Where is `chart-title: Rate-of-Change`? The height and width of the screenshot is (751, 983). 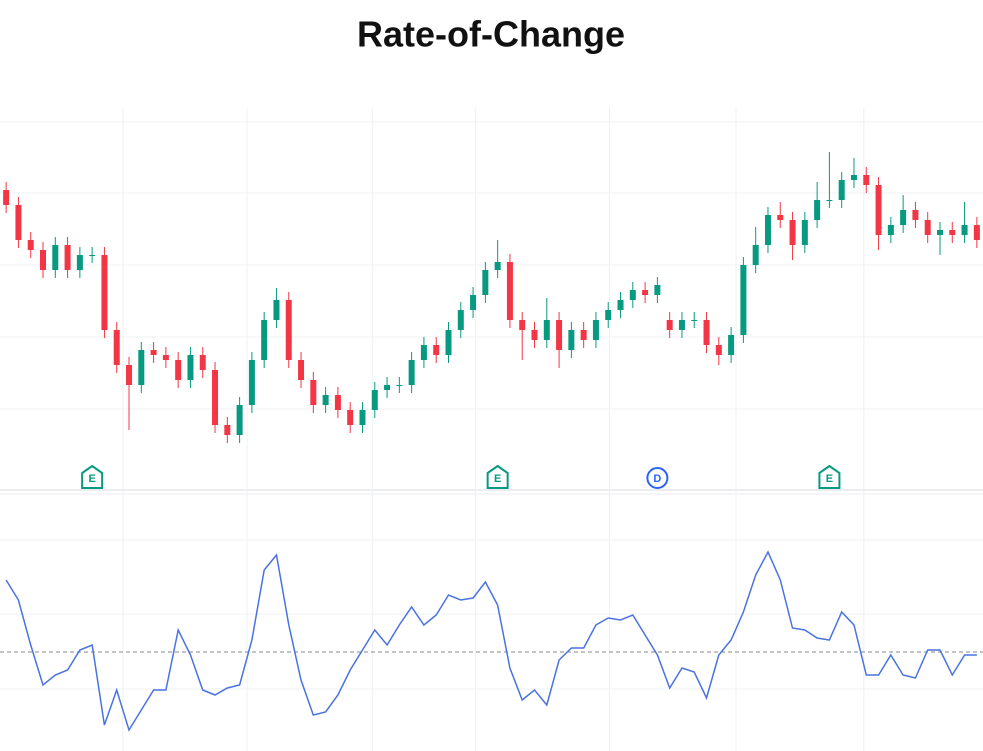
chart-title: Rate-of-Change is located at coordinates (491, 34).